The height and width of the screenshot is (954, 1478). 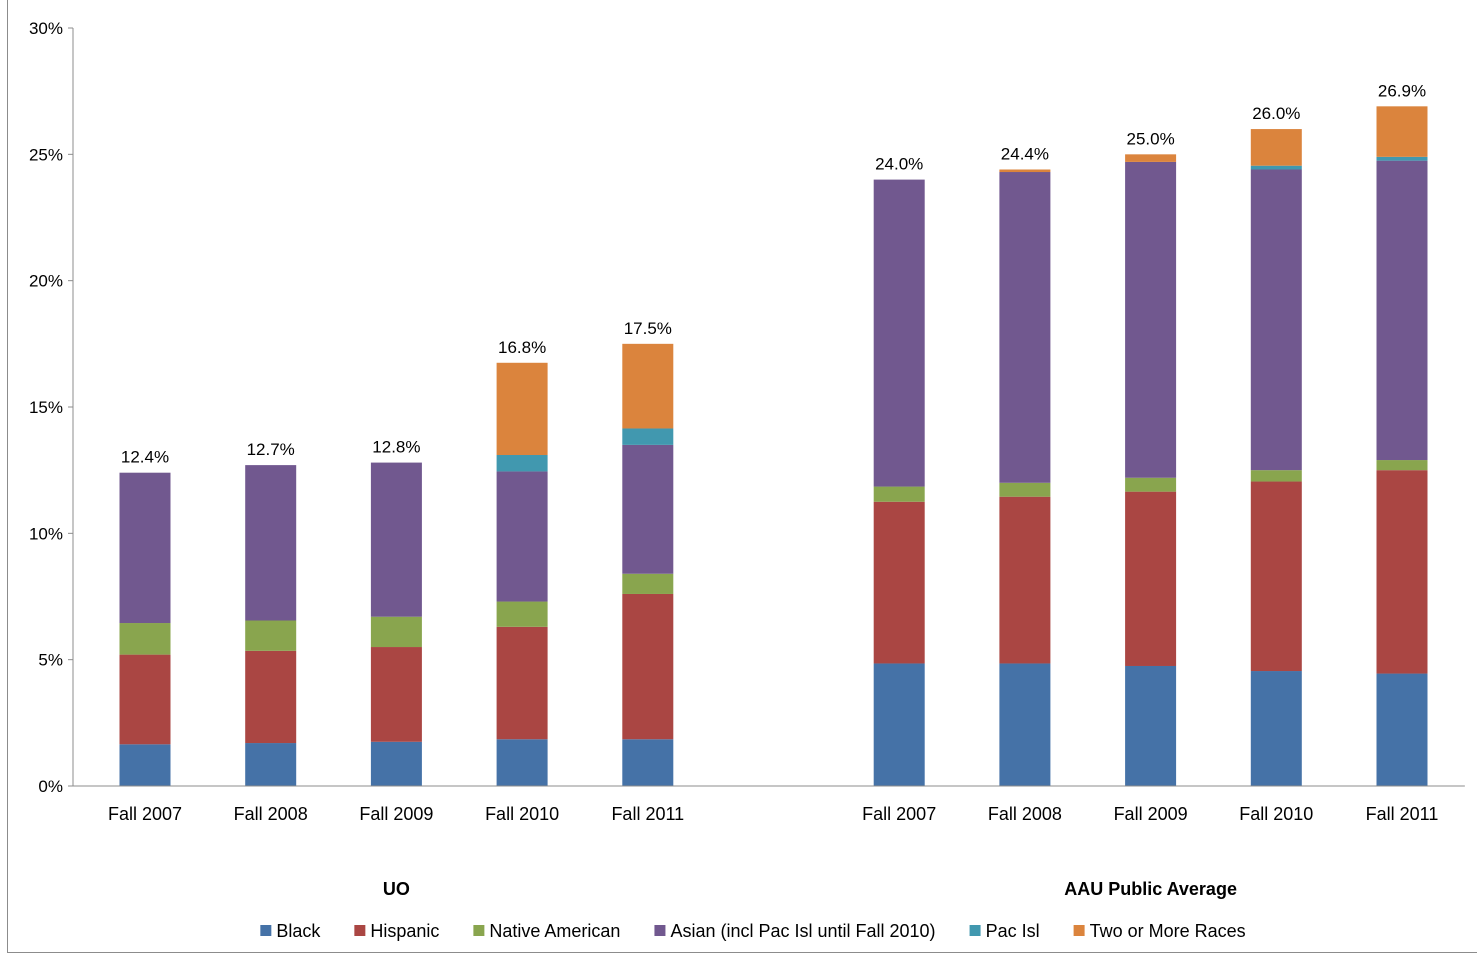 What do you see at coordinates (46, 281) in the screenshot?
I see `y-tick-label: 20%` at bounding box center [46, 281].